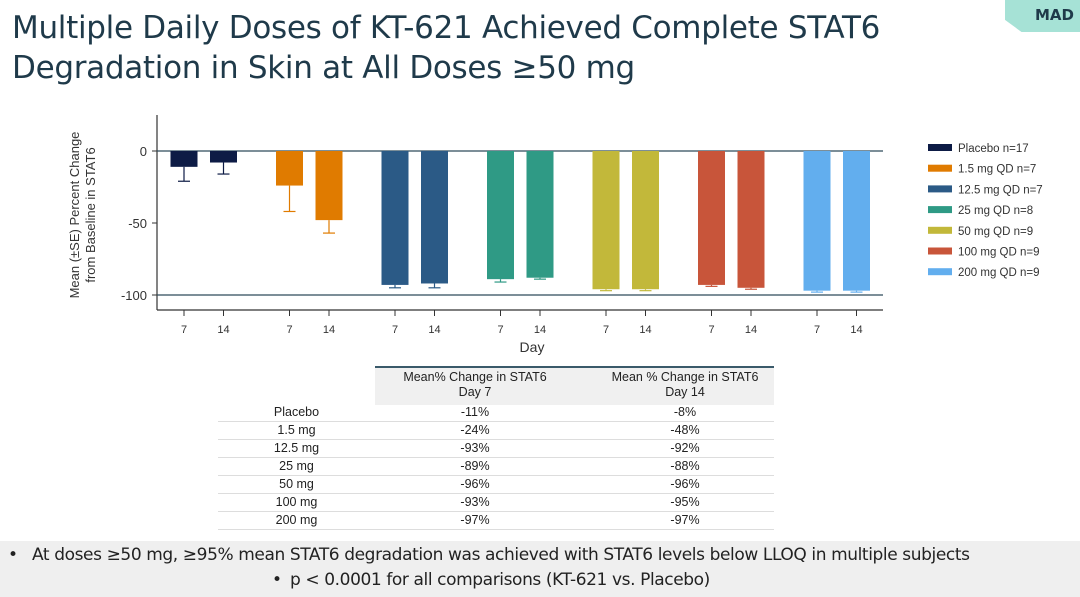  I want to click on y-tick-label: -50, so click(137, 223).